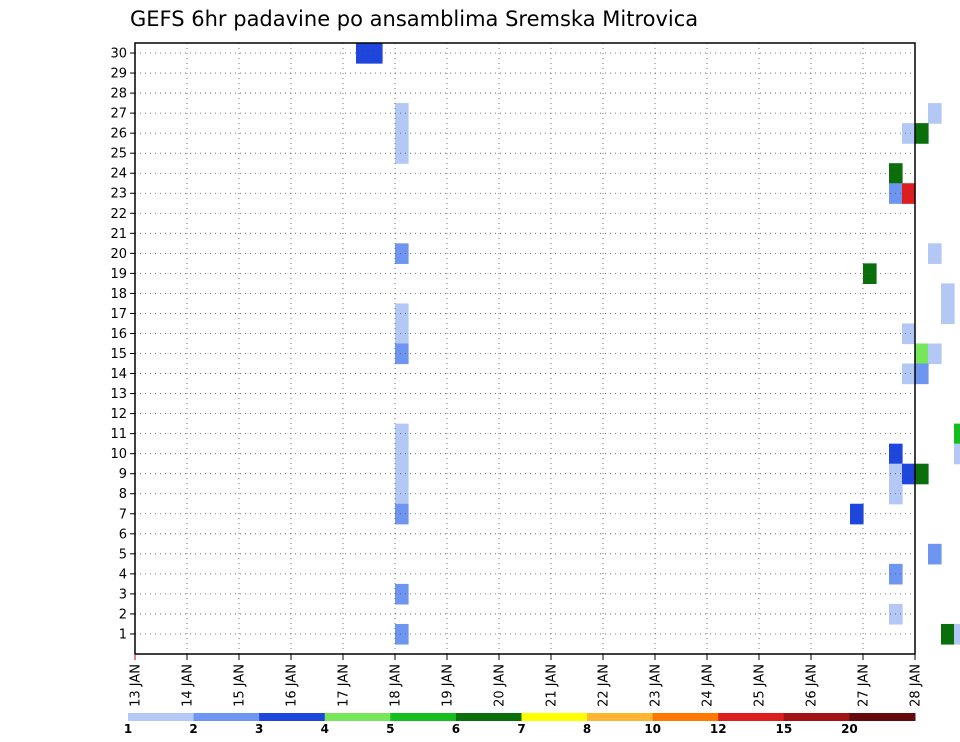 This screenshot has width=960, height=742. Describe the element at coordinates (325, 729) in the screenshot. I see `colorbar-label: 4` at that location.